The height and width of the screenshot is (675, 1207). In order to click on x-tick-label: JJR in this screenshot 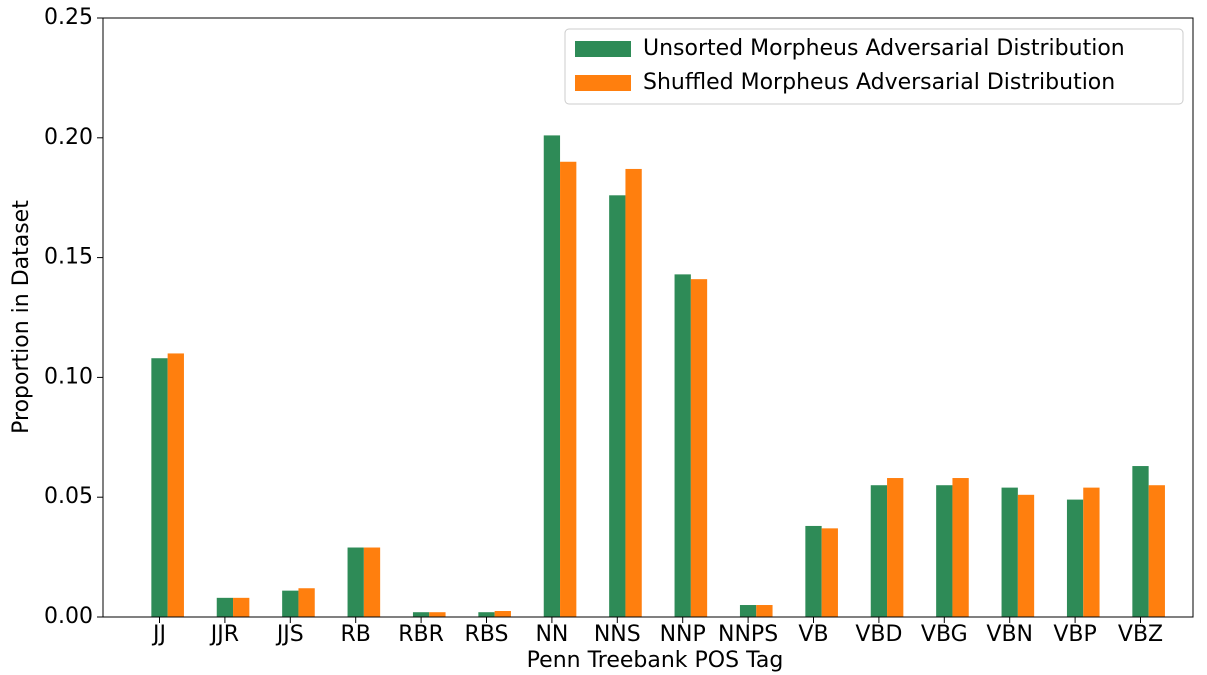, I will do `click(224, 634)`.